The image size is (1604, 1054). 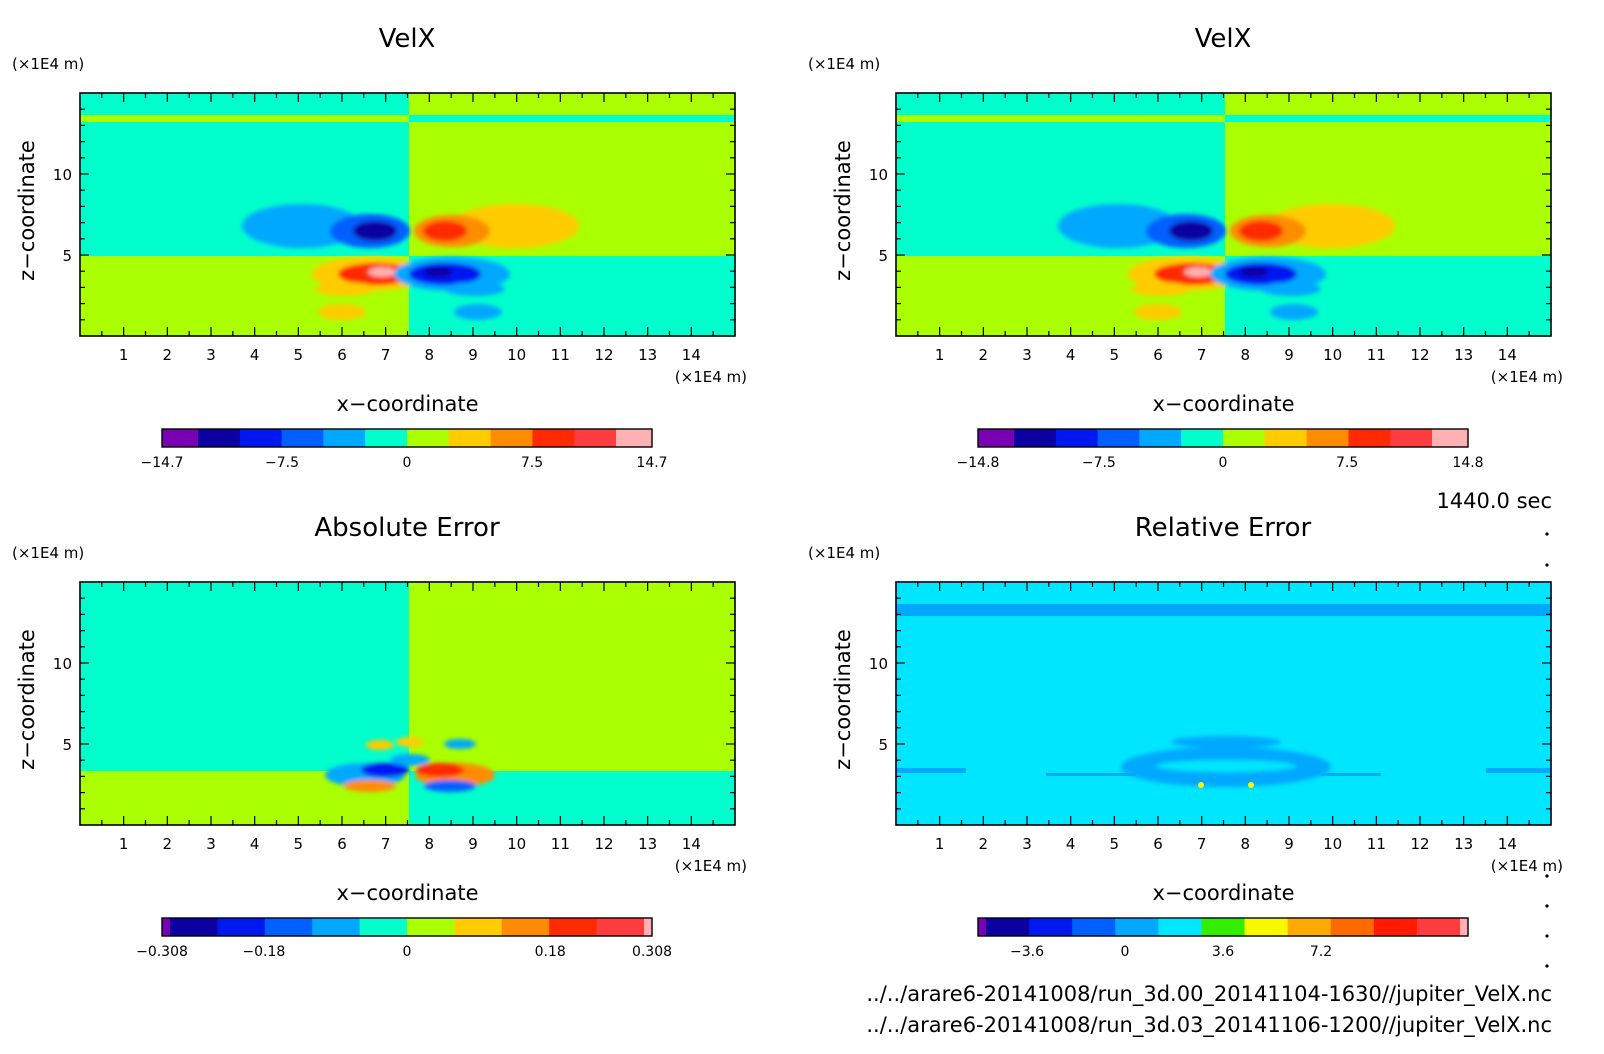 I want to click on panel-relative-error: Relative Error (×1E4 m), so click(x=1179, y=669).